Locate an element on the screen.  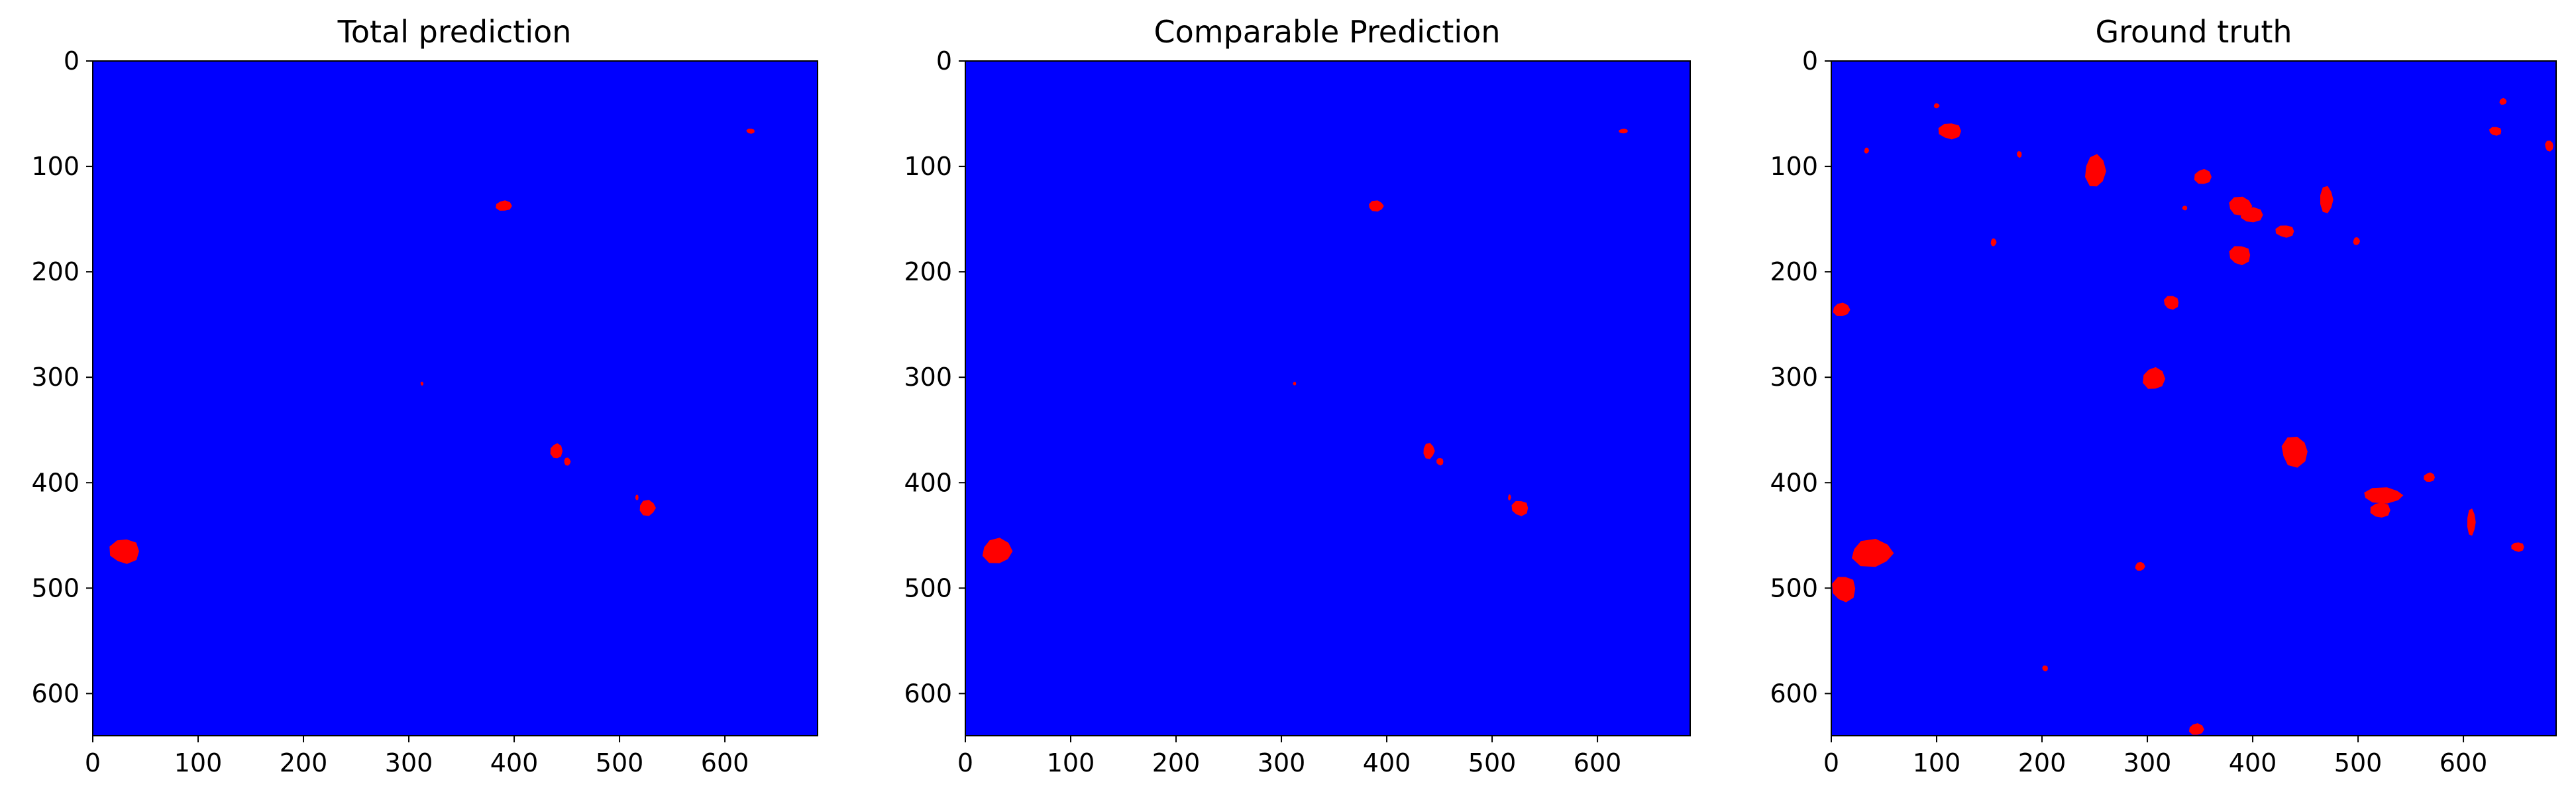
panel-title: Total prediction is located at coordinates (454, 32).